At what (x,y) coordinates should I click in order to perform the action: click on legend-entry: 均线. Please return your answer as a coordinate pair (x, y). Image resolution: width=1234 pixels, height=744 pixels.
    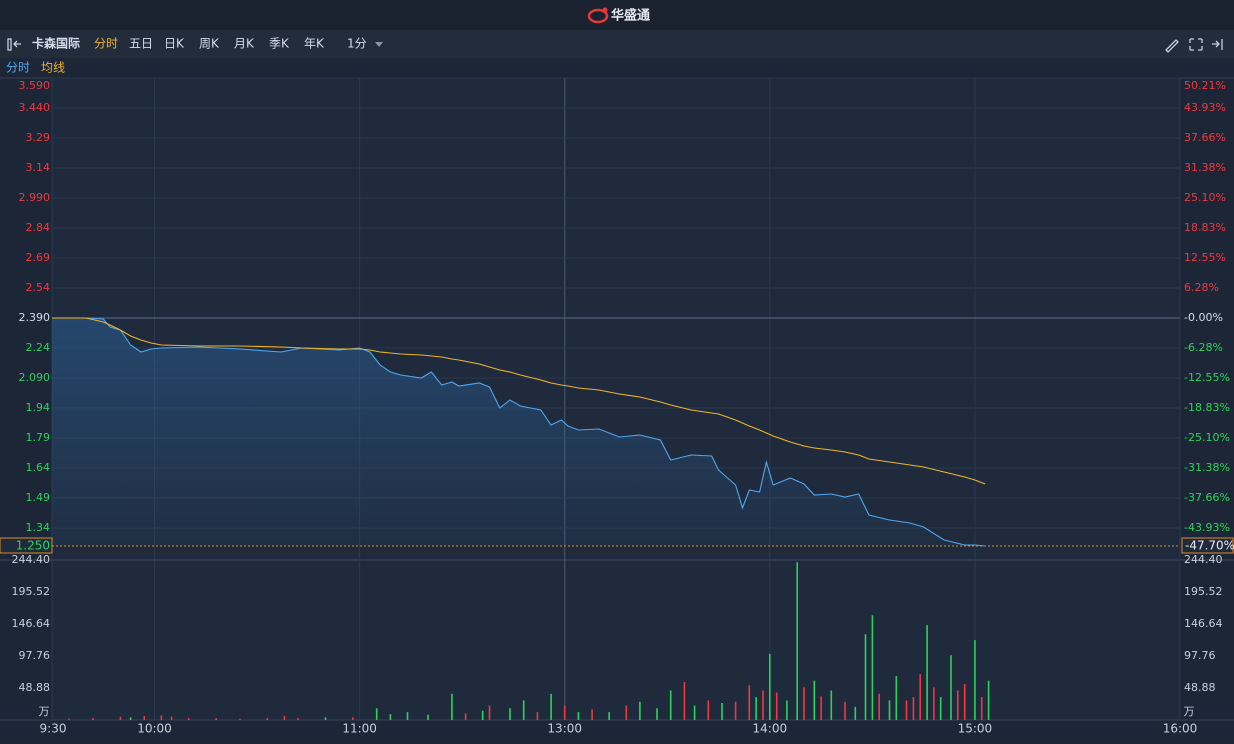
    Looking at the image, I should click on (53, 68).